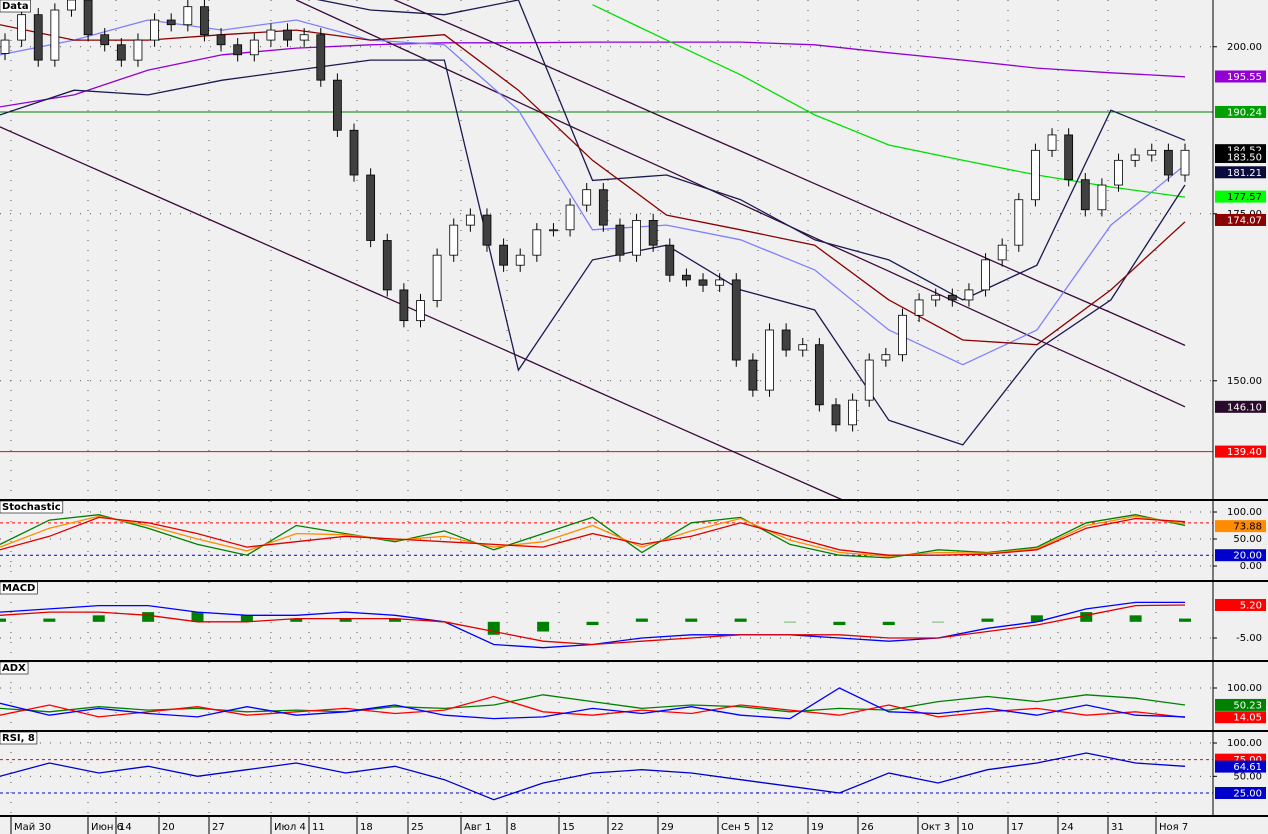  Describe the element at coordinates (1173, 827) in the screenshot. I see `x-tick-label: Ноя 7` at that location.